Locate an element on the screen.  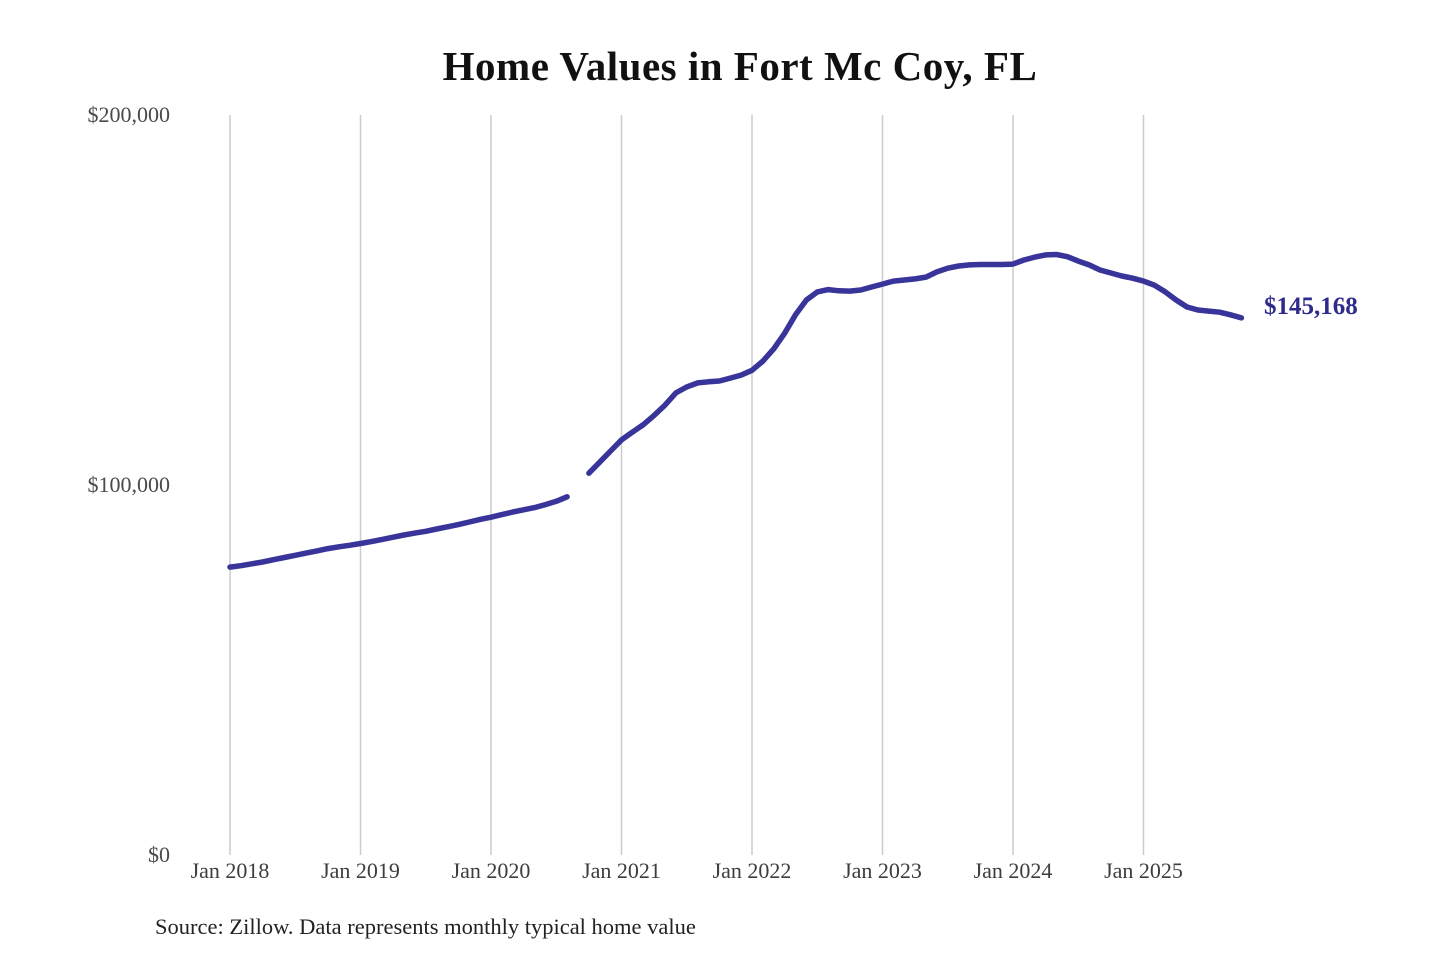
y-axis-tick-label: $100,000 is located at coordinates (129, 484).